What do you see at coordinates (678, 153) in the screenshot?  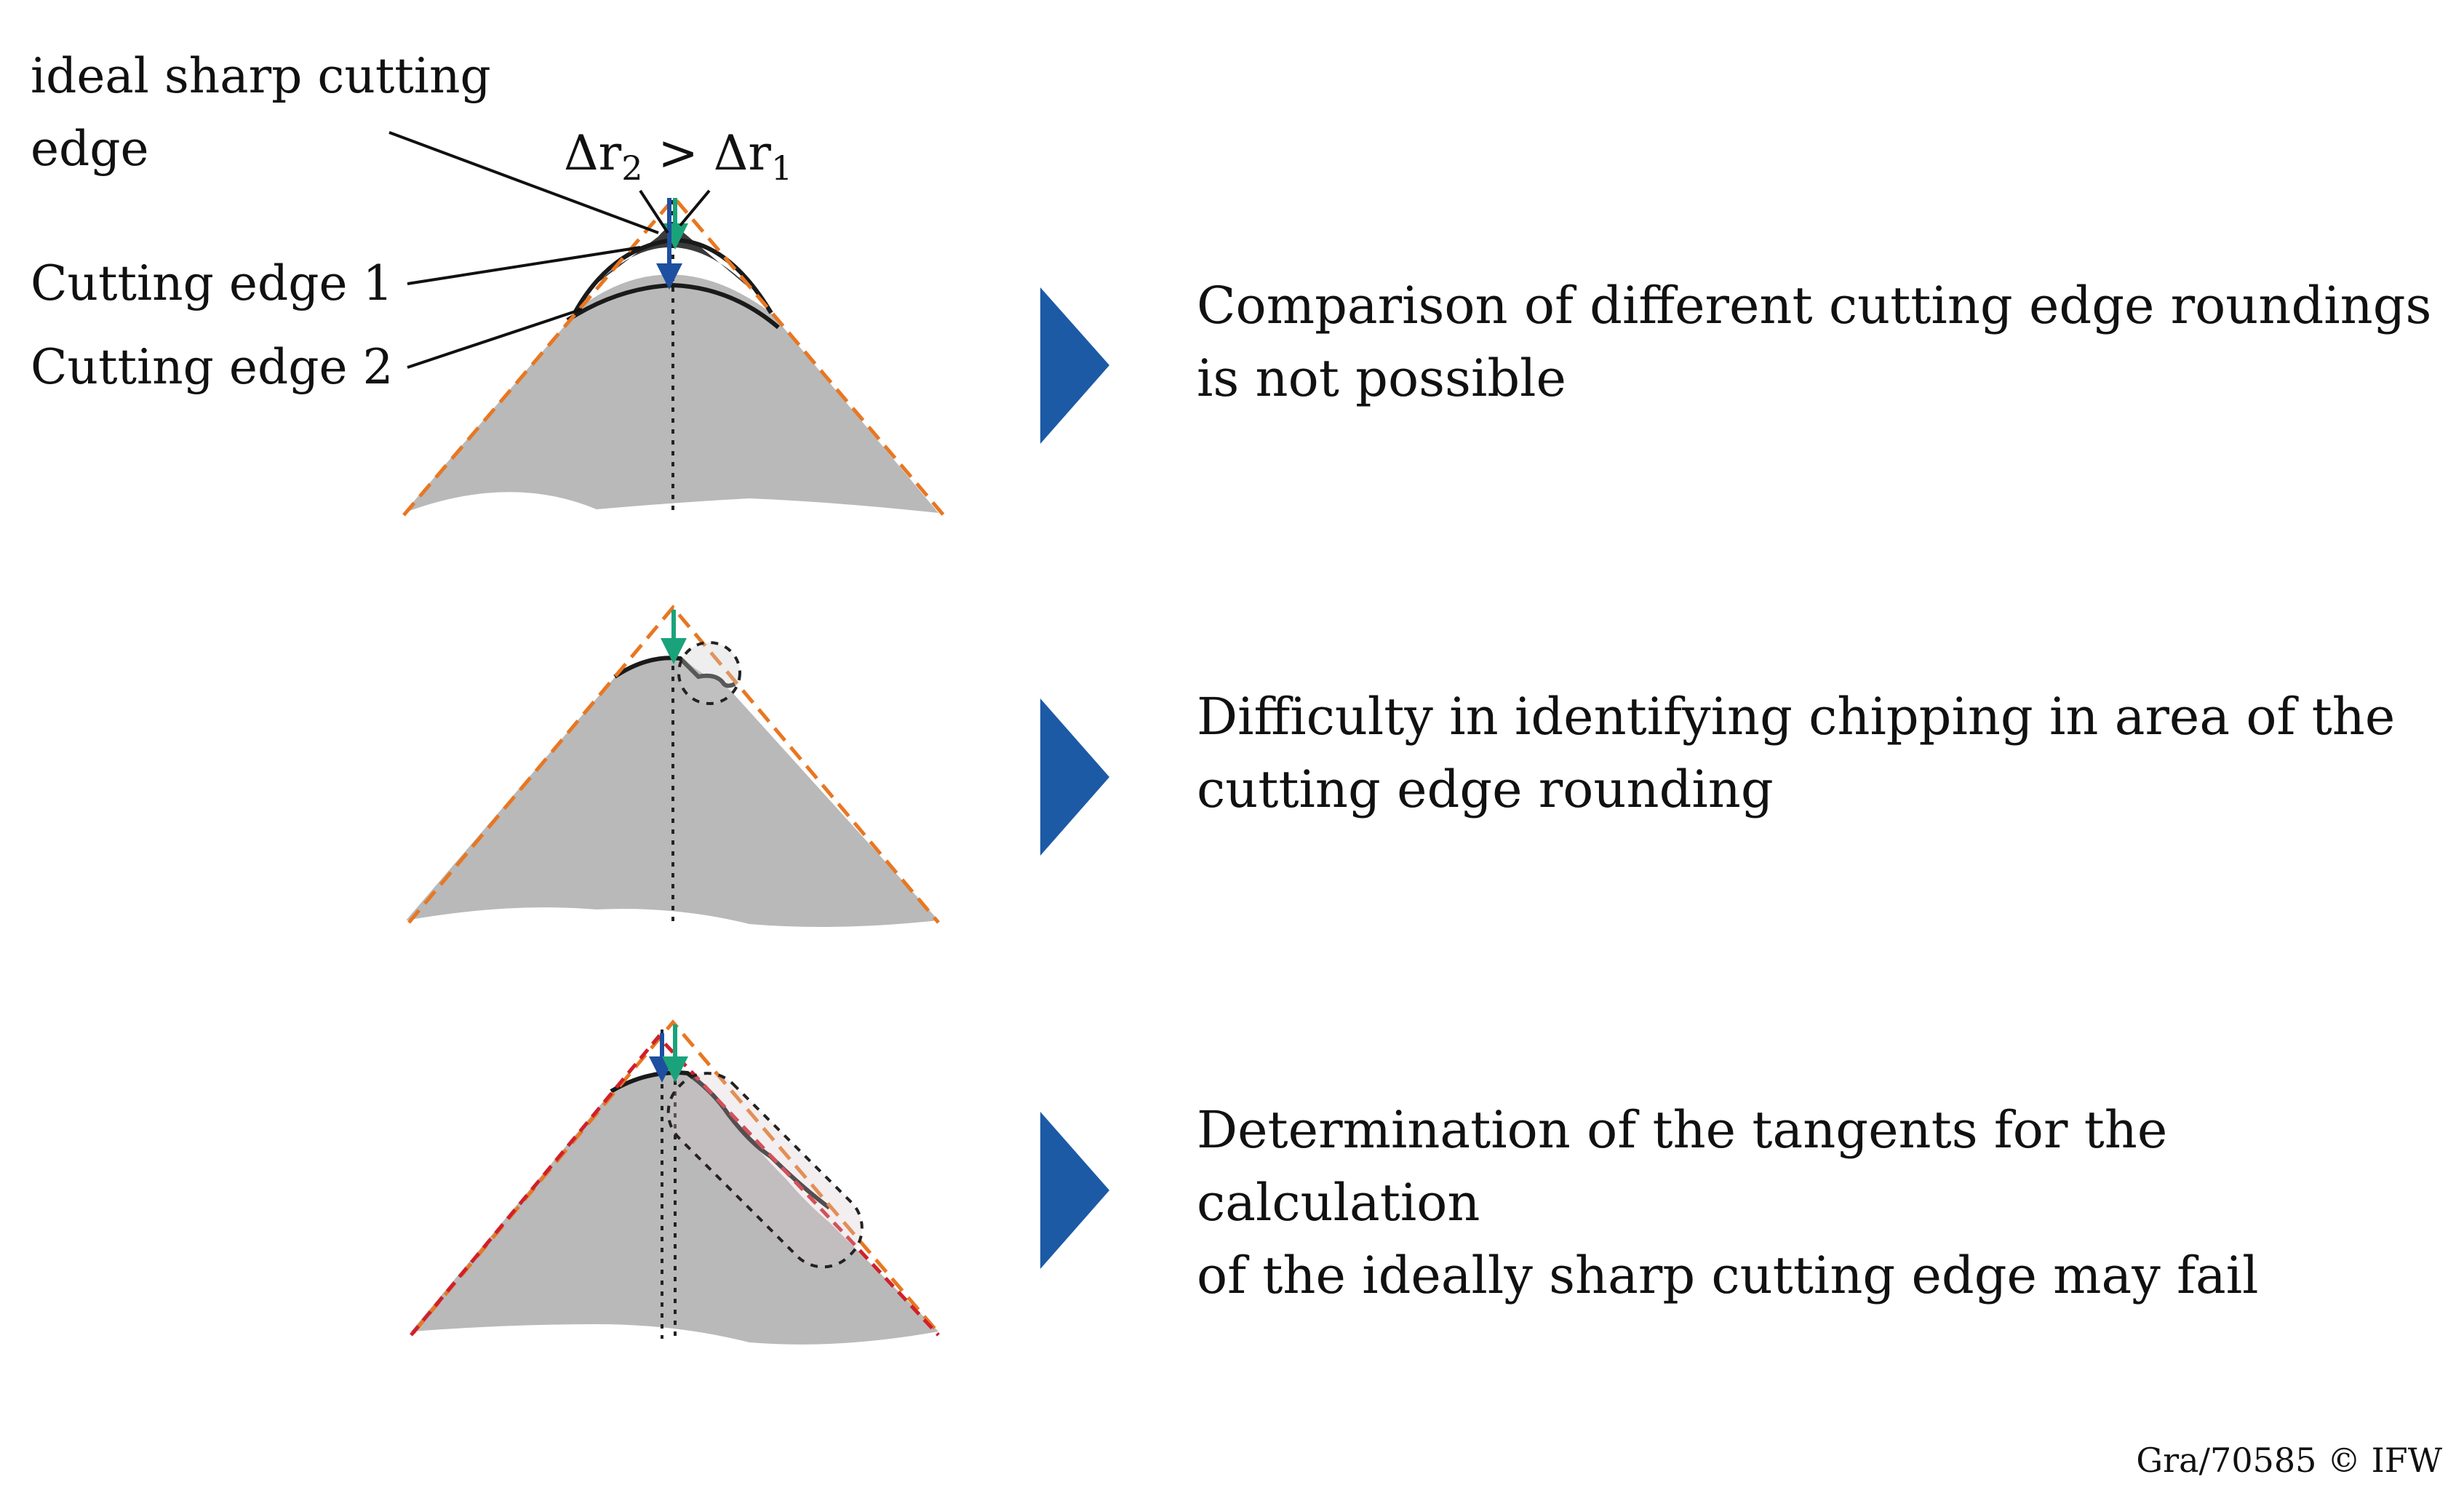 I see `delta-compare-sign: >` at bounding box center [678, 153].